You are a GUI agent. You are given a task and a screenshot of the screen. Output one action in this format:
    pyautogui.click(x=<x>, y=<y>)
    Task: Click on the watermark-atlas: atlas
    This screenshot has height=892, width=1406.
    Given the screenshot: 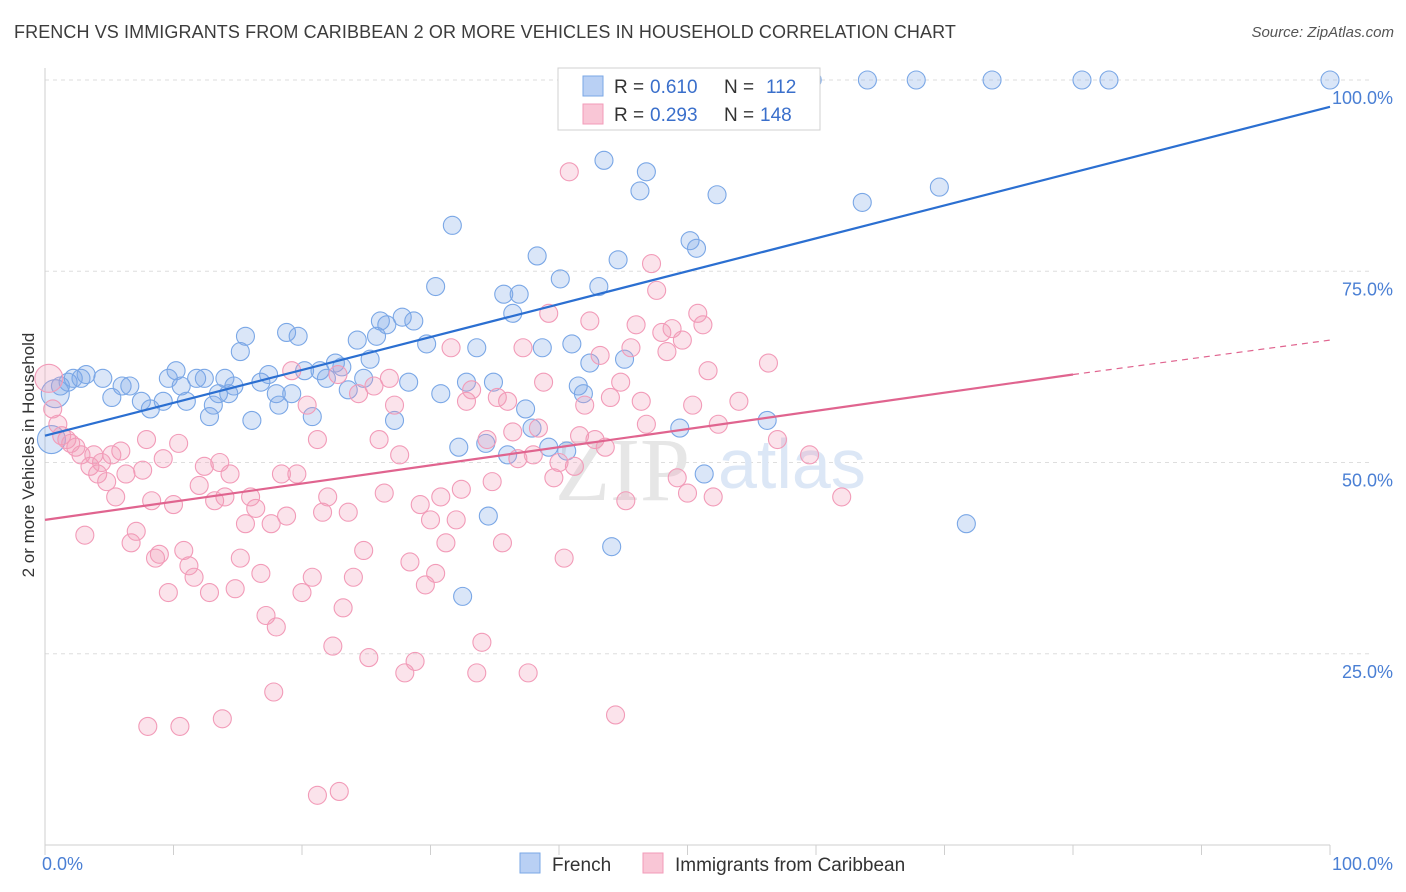 What is the action you would take?
    pyautogui.click(x=792, y=464)
    